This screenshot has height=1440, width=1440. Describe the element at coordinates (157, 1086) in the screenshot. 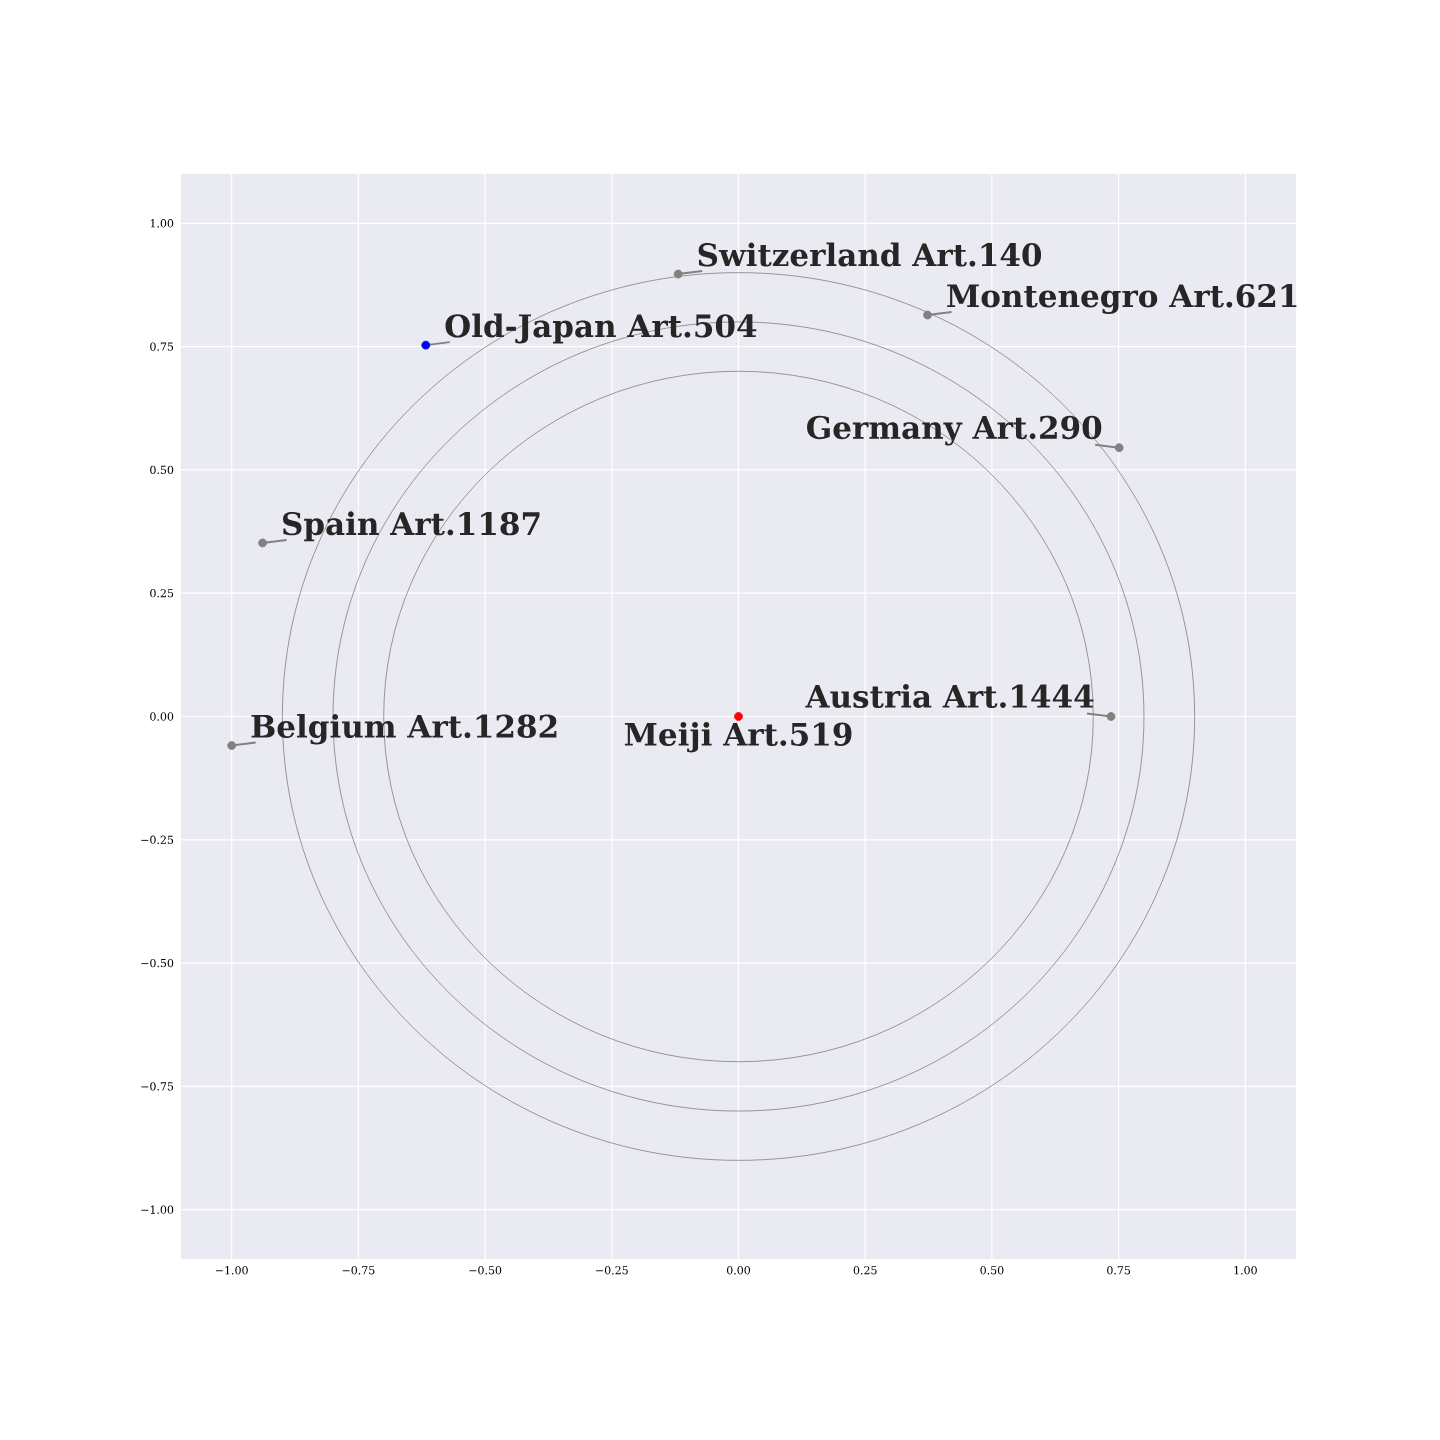

I see `y-tick-label: −0.75` at that location.